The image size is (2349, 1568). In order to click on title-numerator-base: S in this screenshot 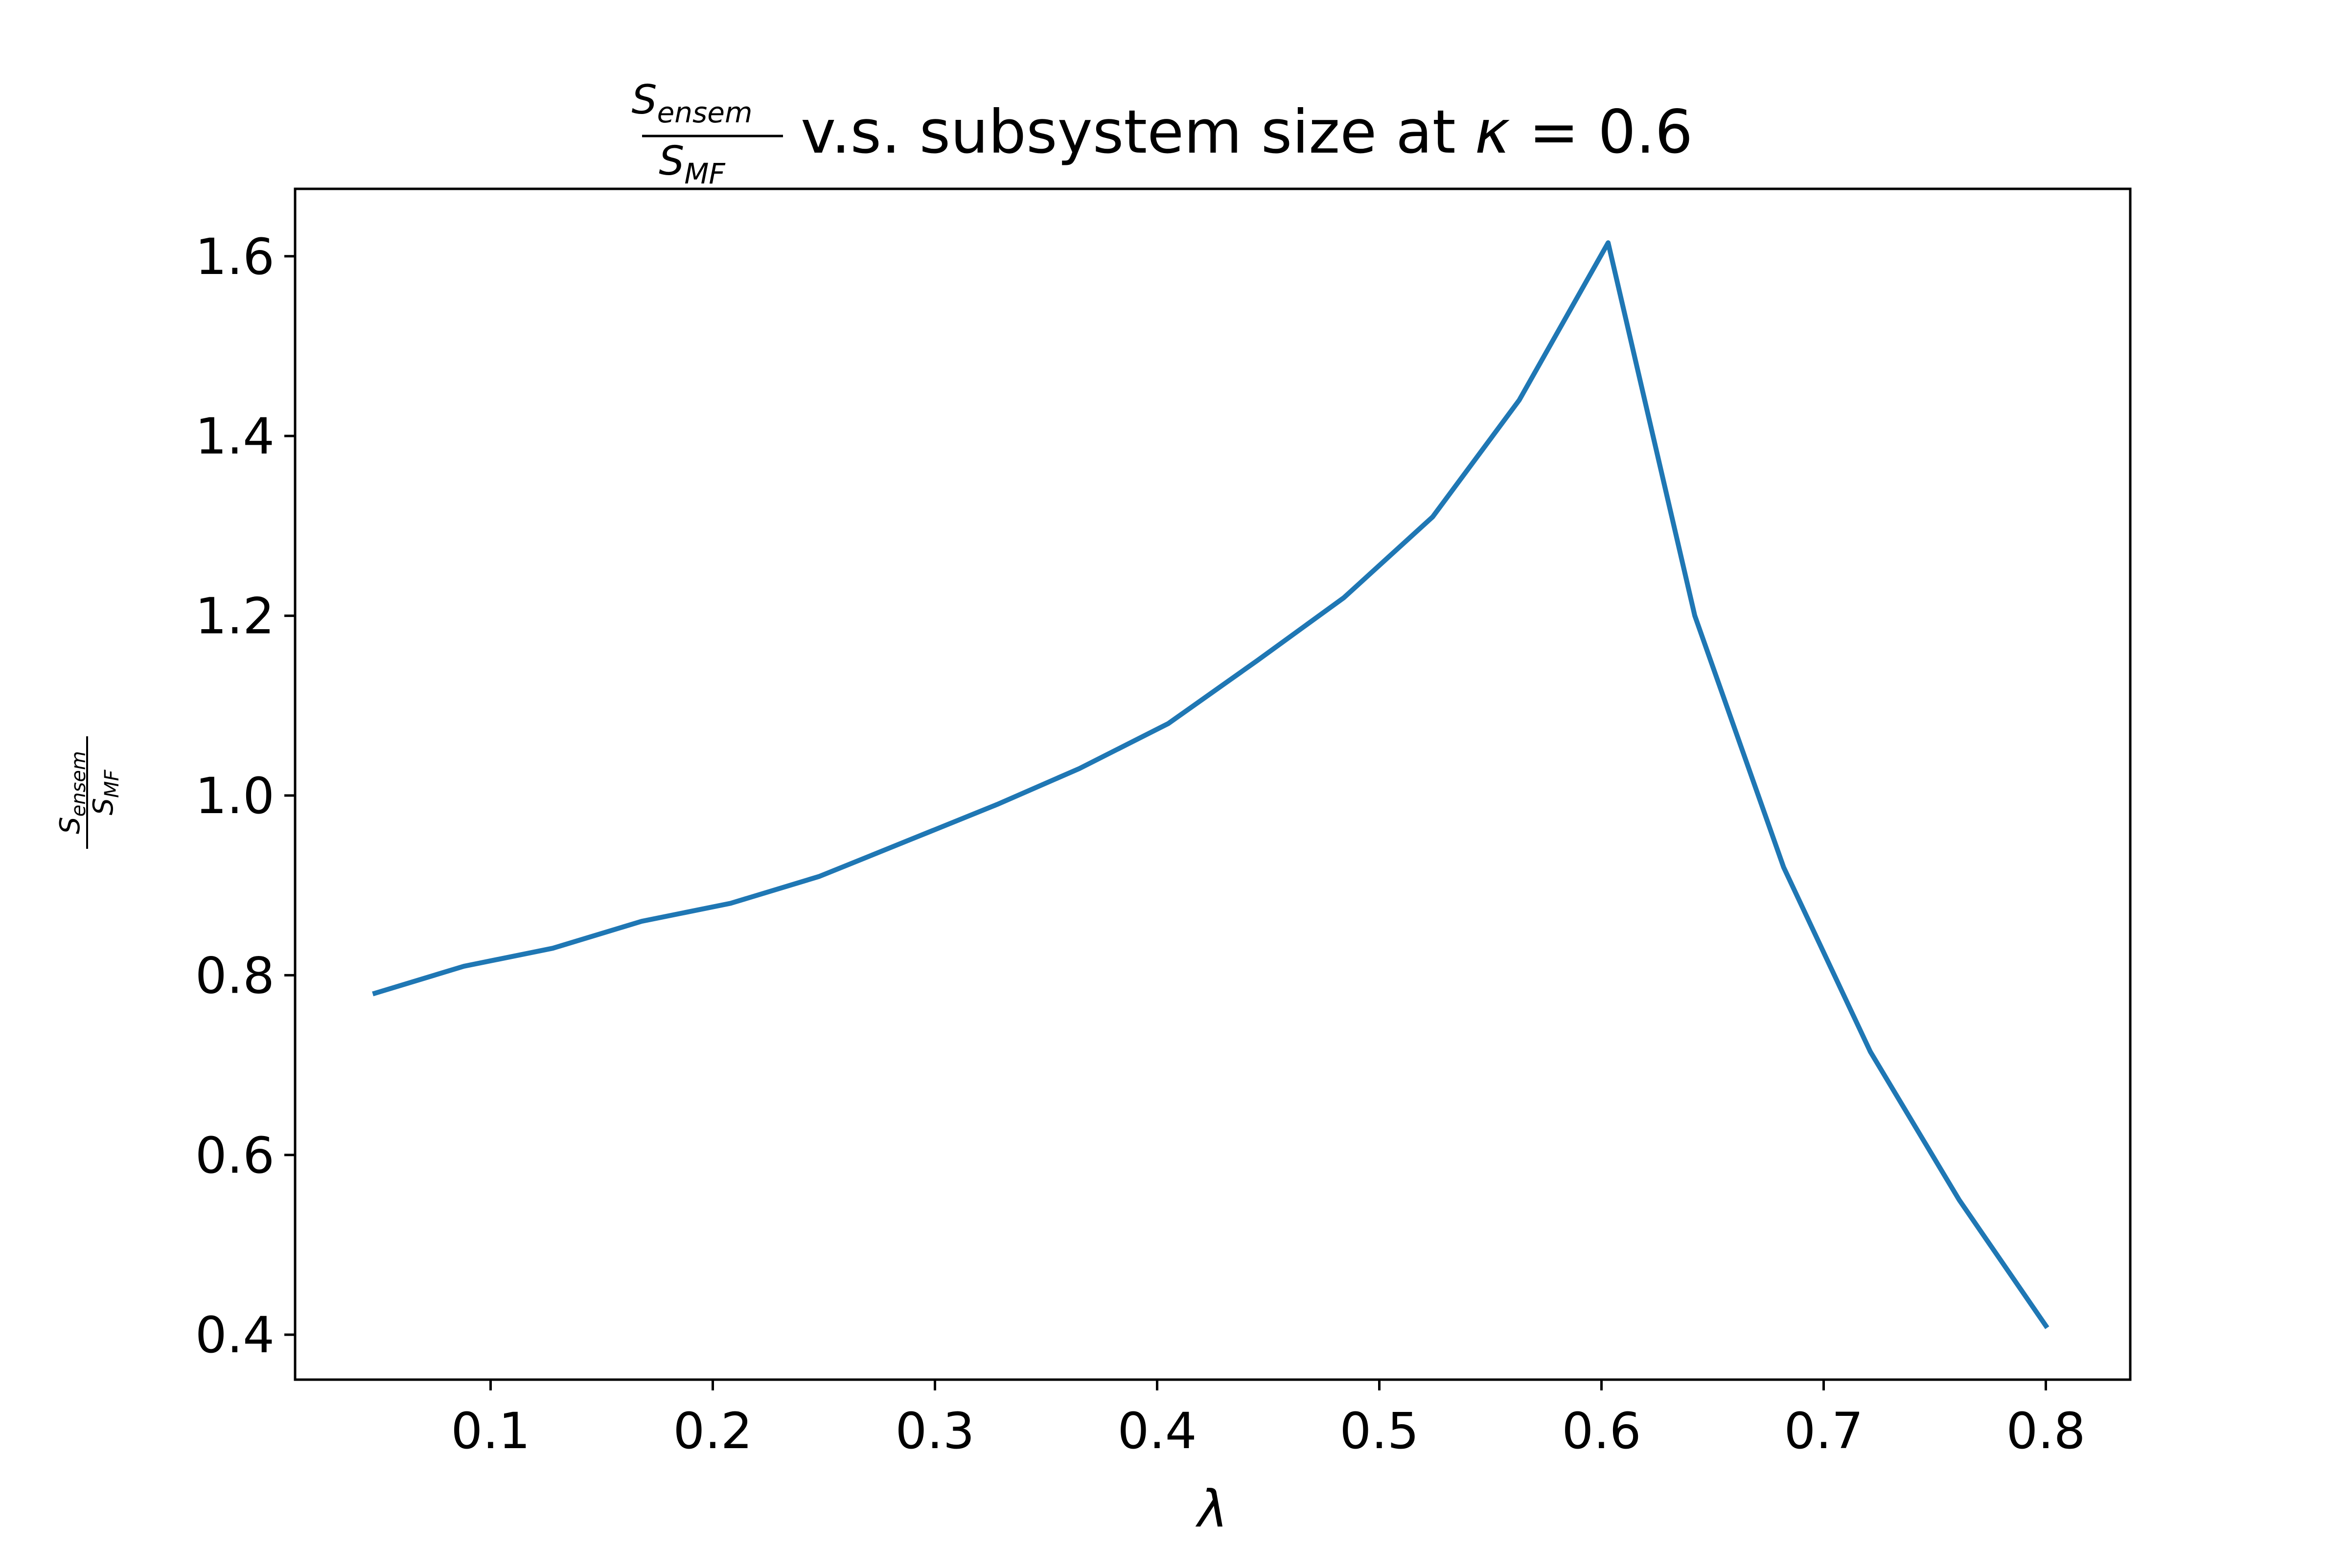, I will do `click(644, 100)`.